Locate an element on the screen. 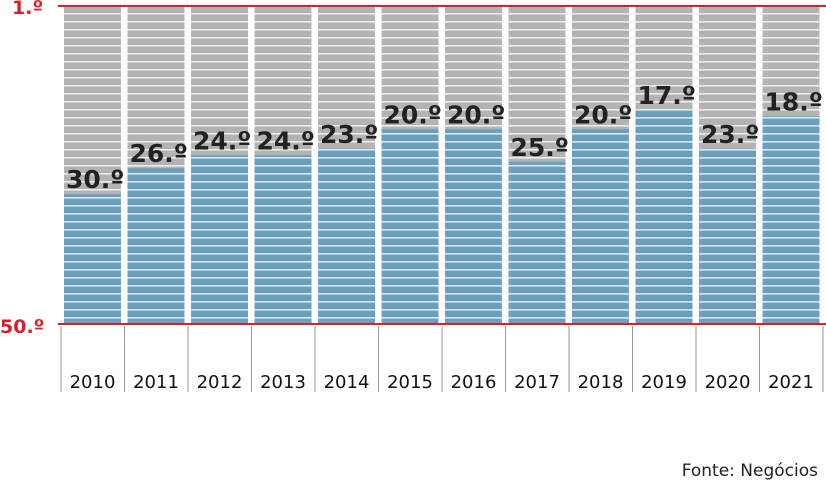  x-tick-label: 2015 is located at coordinates (410, 382).